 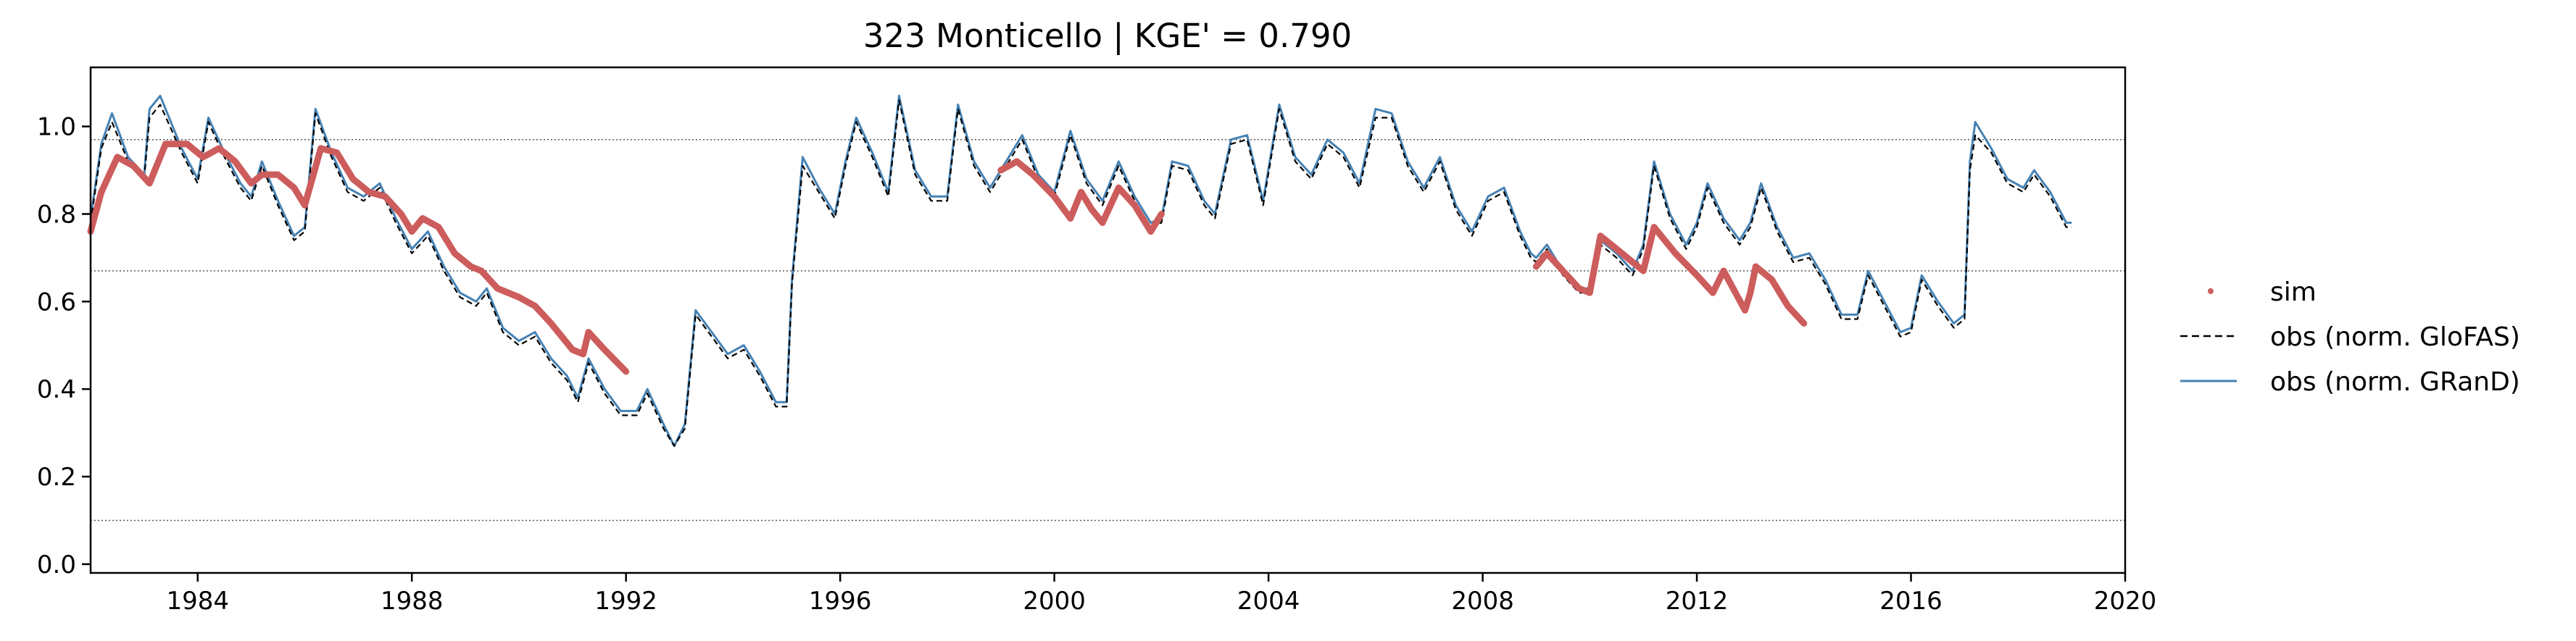 What do you see at coordinates (1161, 594) in the screenshot?
I see `x-axis: 1984 1988 1992 1996 2000 2004 2008 2012 2016 2020` at bounding box center [1161, 594].